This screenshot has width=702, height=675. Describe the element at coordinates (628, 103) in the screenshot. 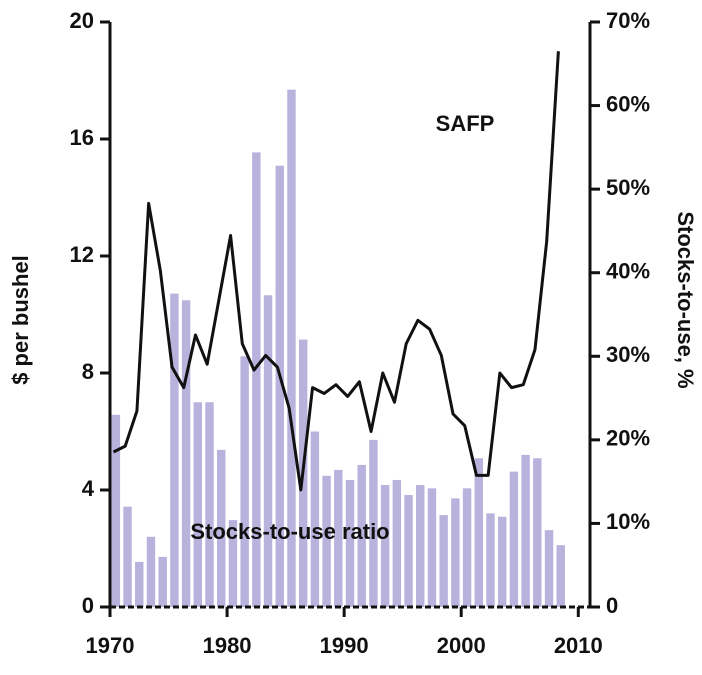

I see `y2-tick-label: 60%` at that location.